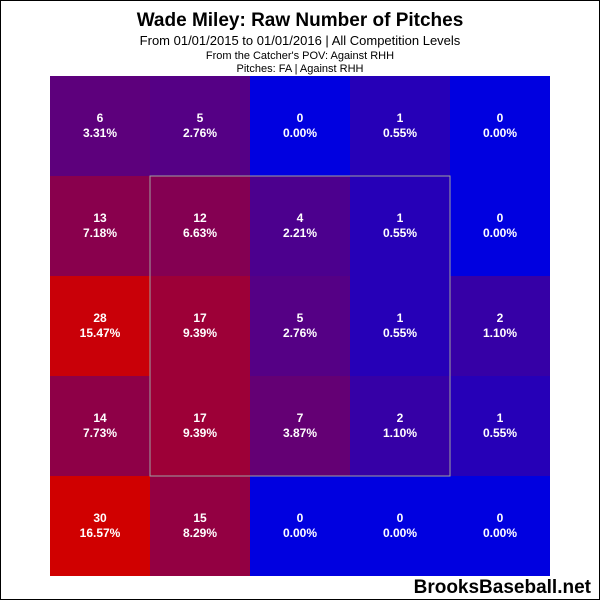  I want to click on cell-count-label: 7, so click(300, 418).